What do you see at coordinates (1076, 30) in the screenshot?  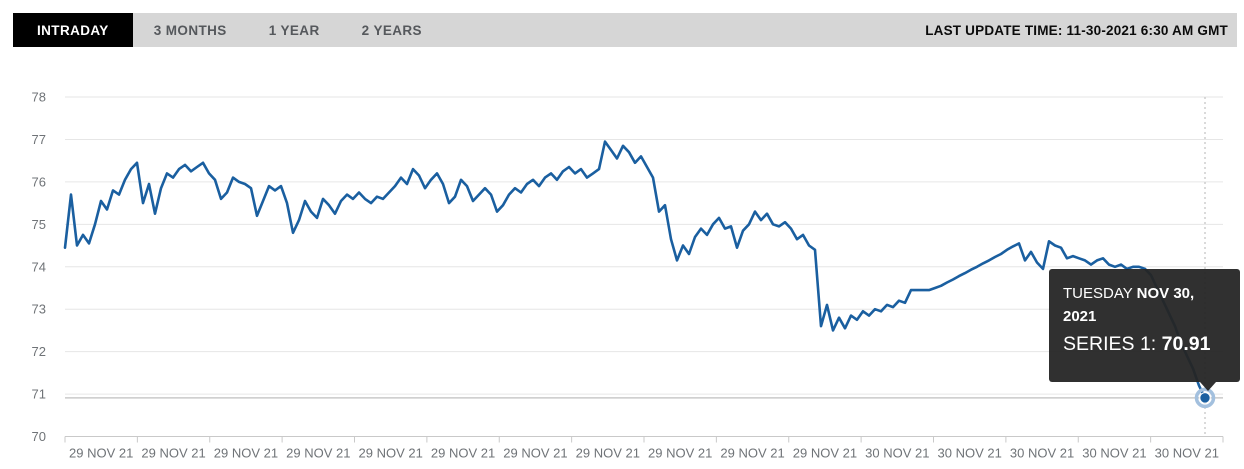 I see `last-update-time: LAST UPDATE TIME: 11-30-2021 6:30 AM GMT` at bounding box center [1076, 30].